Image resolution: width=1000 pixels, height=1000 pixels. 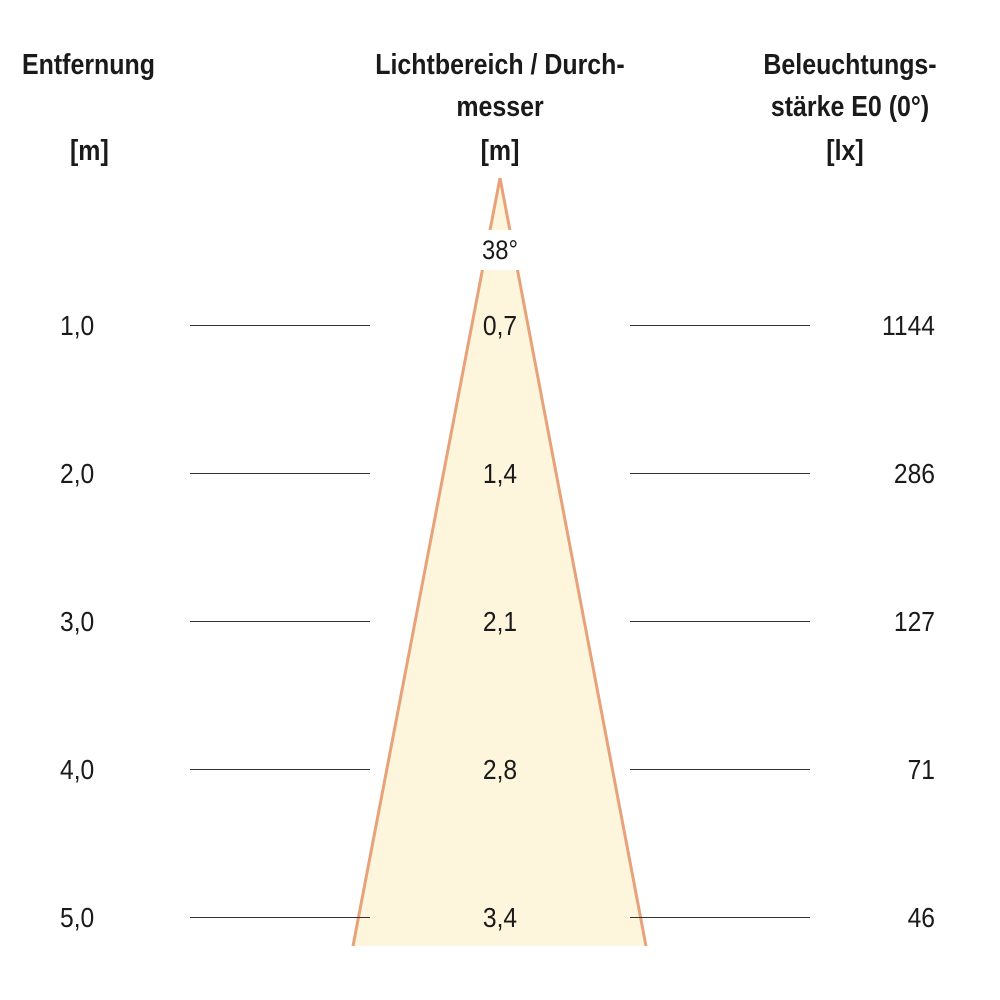 I want to click on table-row: 2,0 1,4 286, so click(x=500, y=474).